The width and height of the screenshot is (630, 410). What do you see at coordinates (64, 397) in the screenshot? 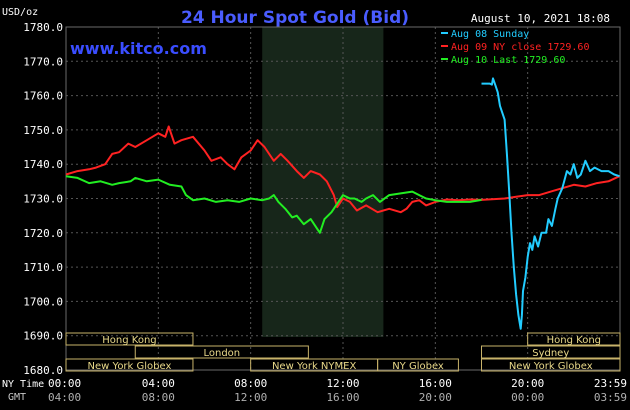
I see `gmt-tick: 04:00` at bounding box center [64, 397].